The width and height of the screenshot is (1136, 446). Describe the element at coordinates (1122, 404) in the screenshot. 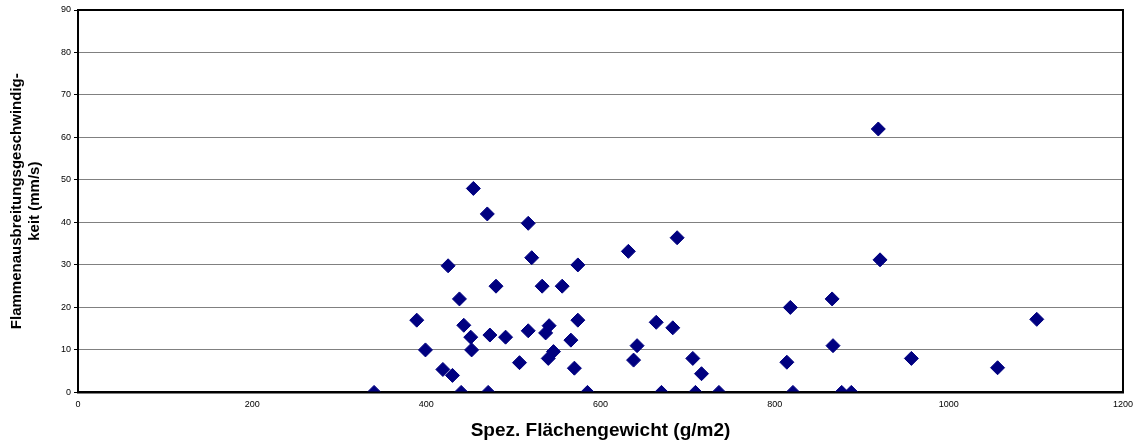

I see `x-tick-label: 1200` at that location.